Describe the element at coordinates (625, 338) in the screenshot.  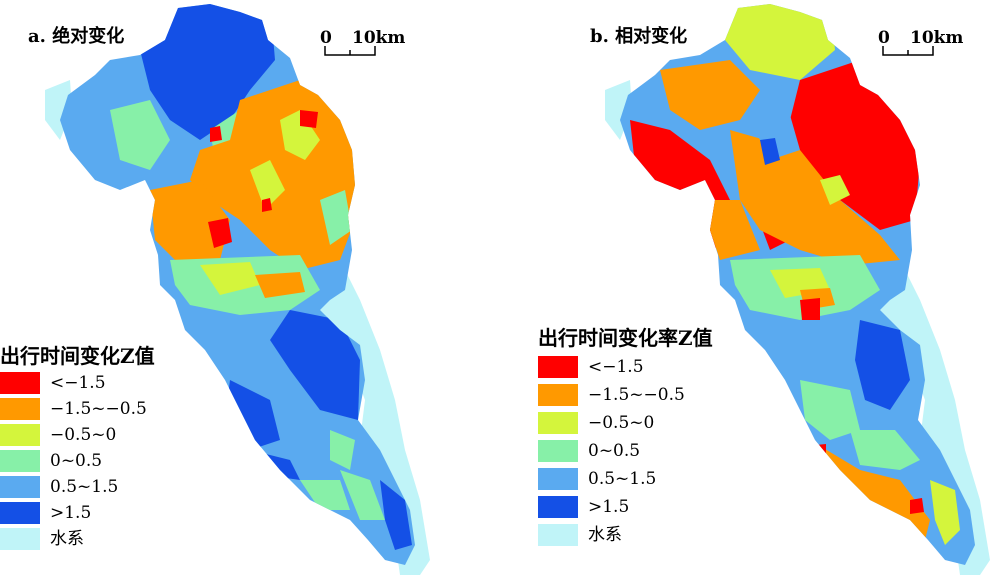
I see `legend-title: 出行时间变化率Z值` at that location.